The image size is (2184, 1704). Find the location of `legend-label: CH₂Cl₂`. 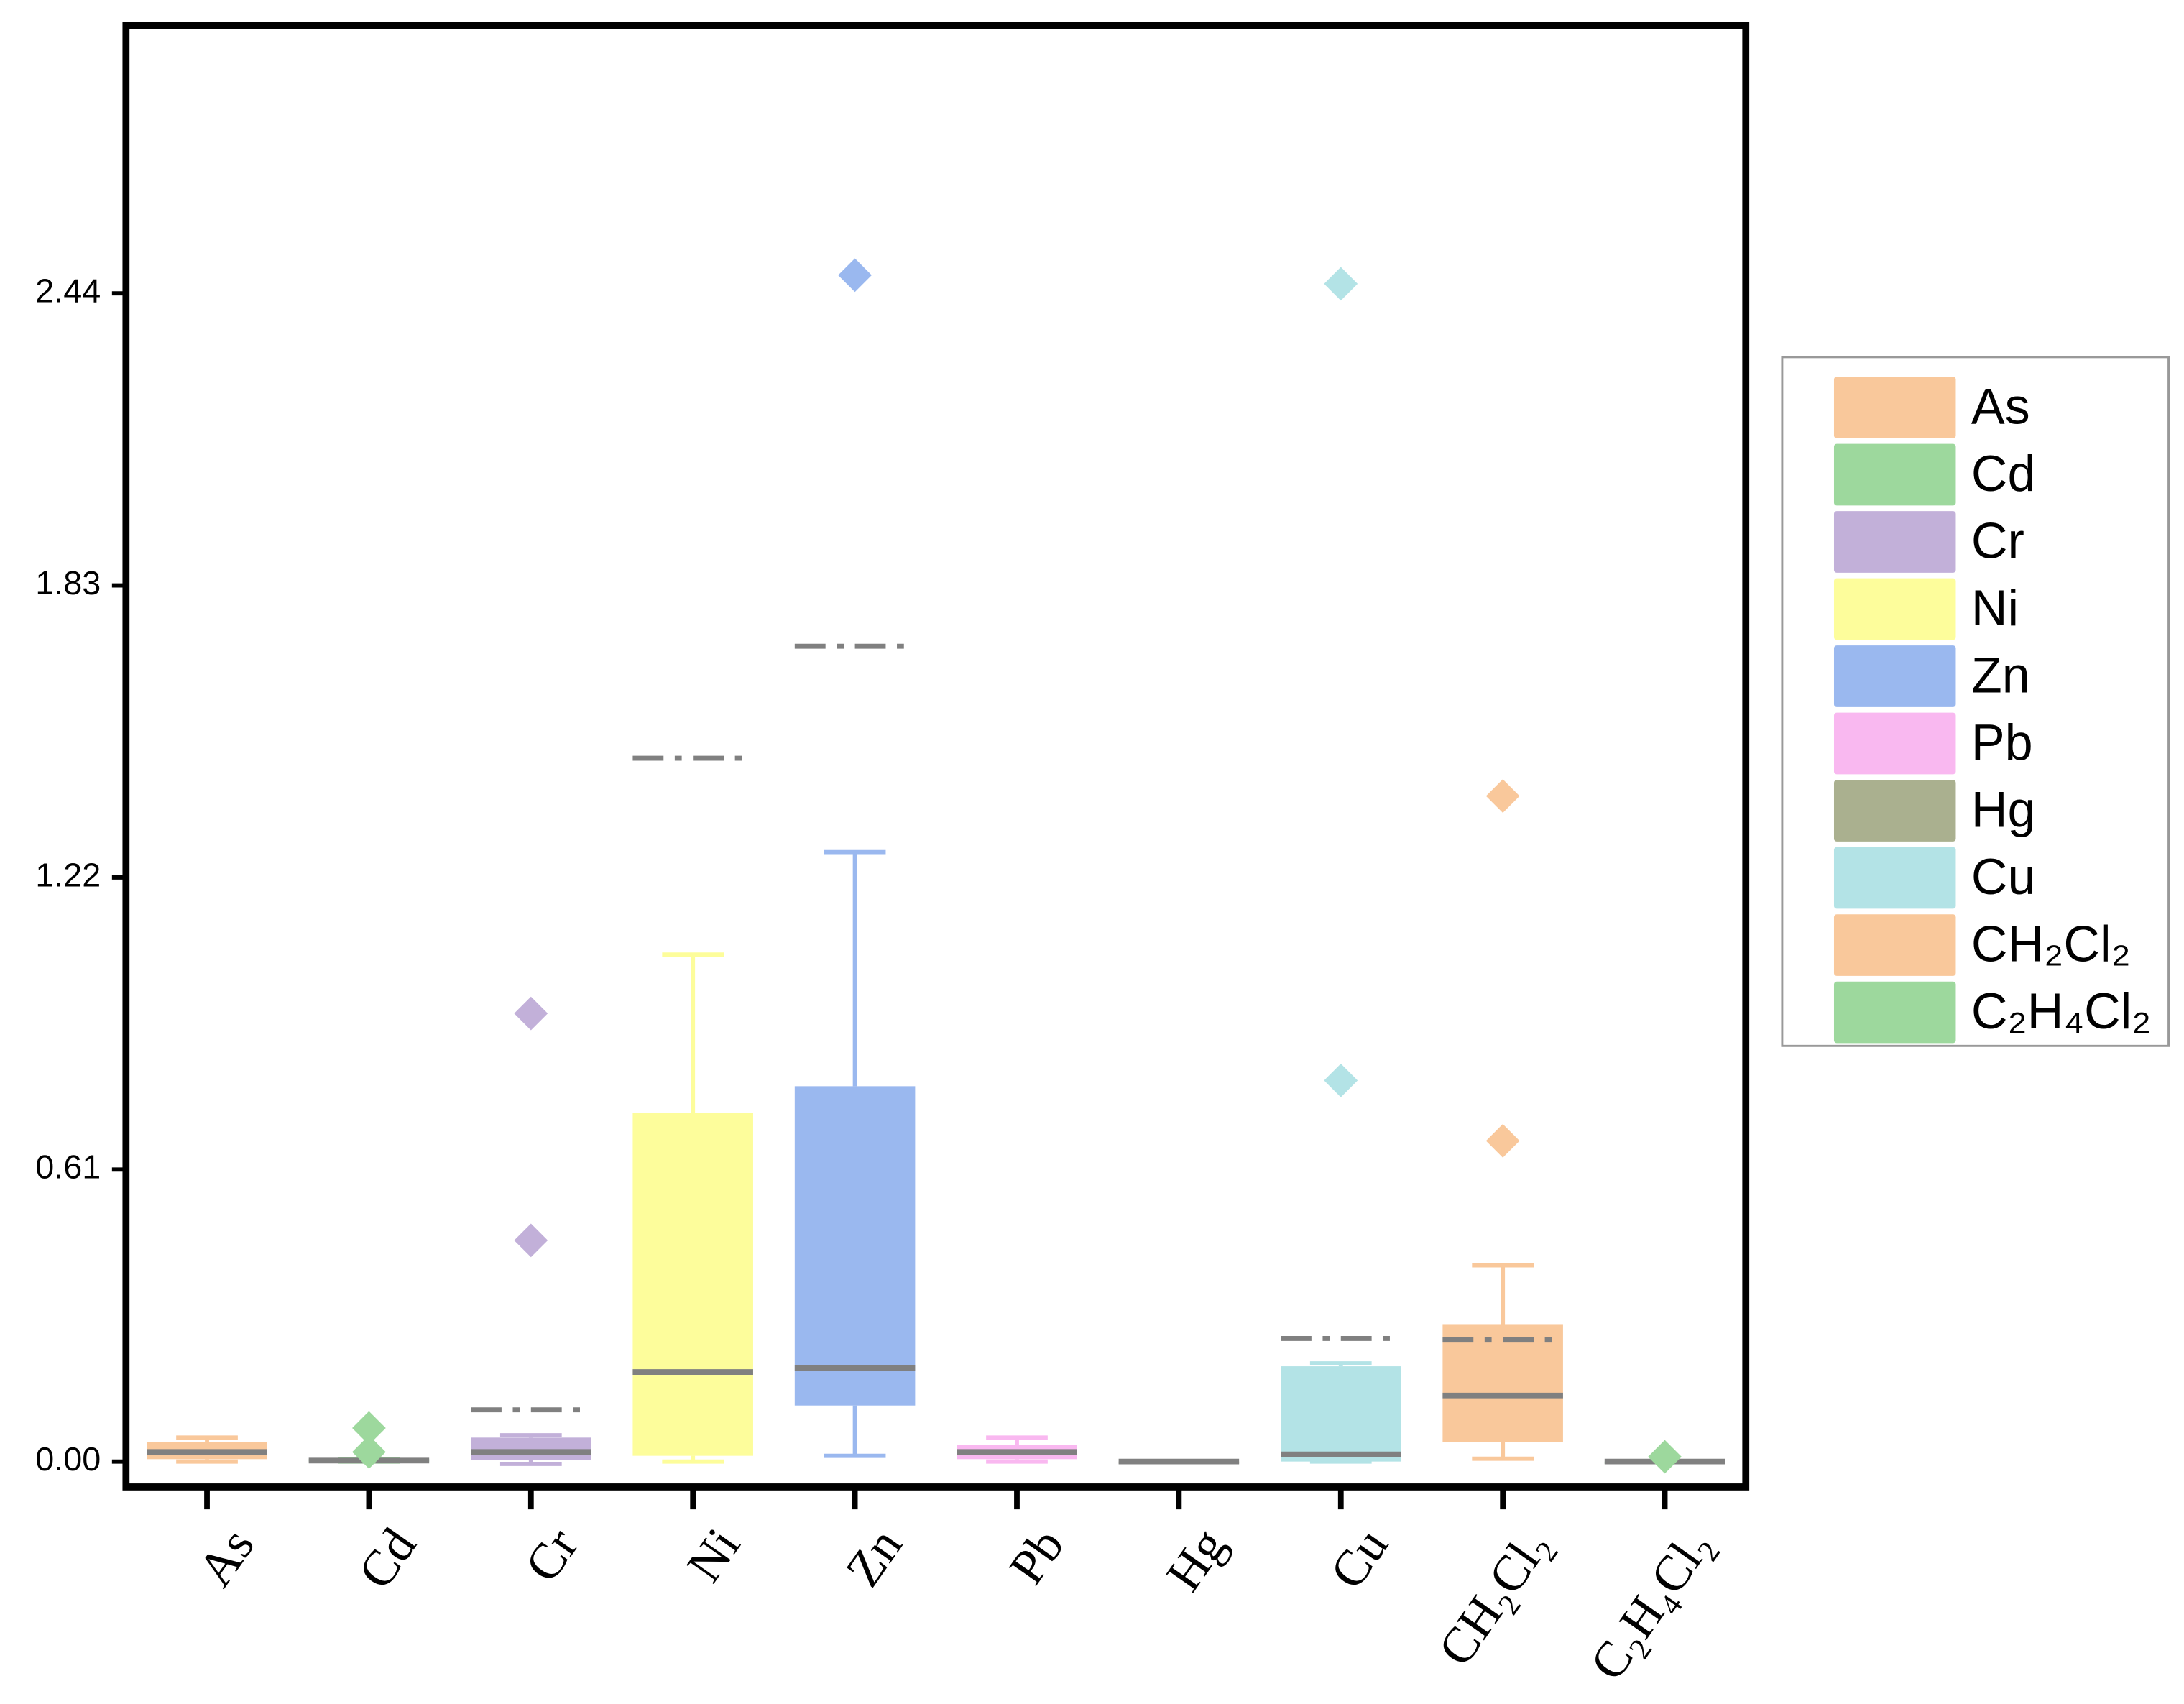

legend-label: CH₂Cl₂ is located at coordinates (2051, 944).